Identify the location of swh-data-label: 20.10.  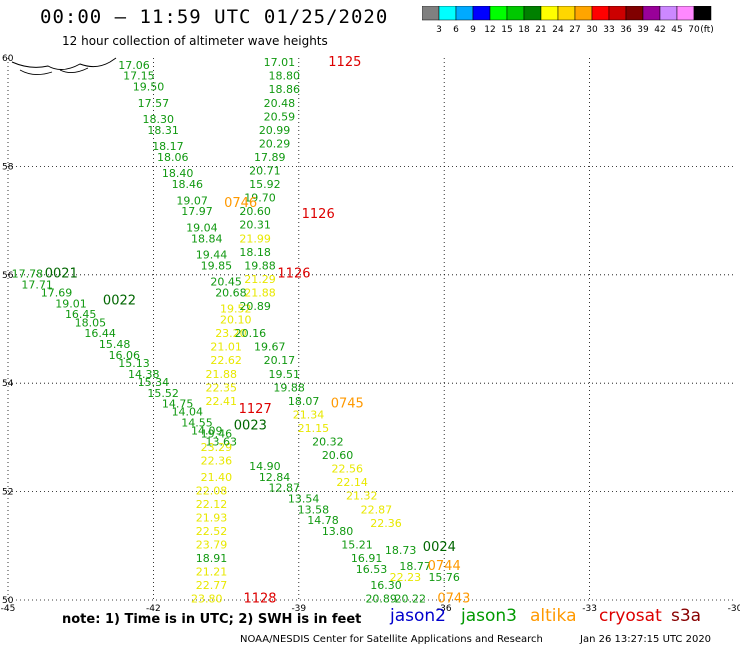
(236, 320).